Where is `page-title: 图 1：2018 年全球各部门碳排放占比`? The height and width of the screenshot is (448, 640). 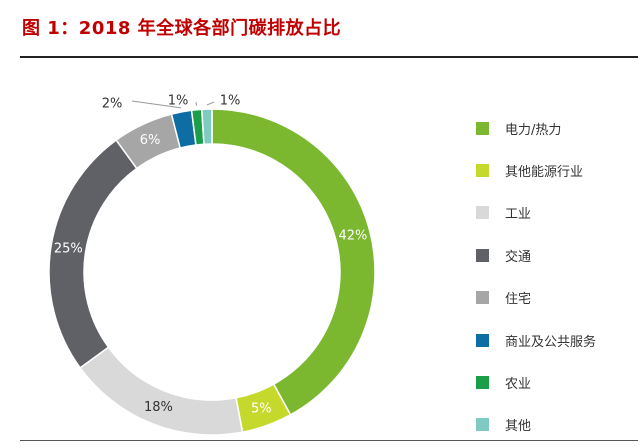
page-title: 图 1：2018 年全球各部门碳排放占比 is located at coordinates (182, 28).